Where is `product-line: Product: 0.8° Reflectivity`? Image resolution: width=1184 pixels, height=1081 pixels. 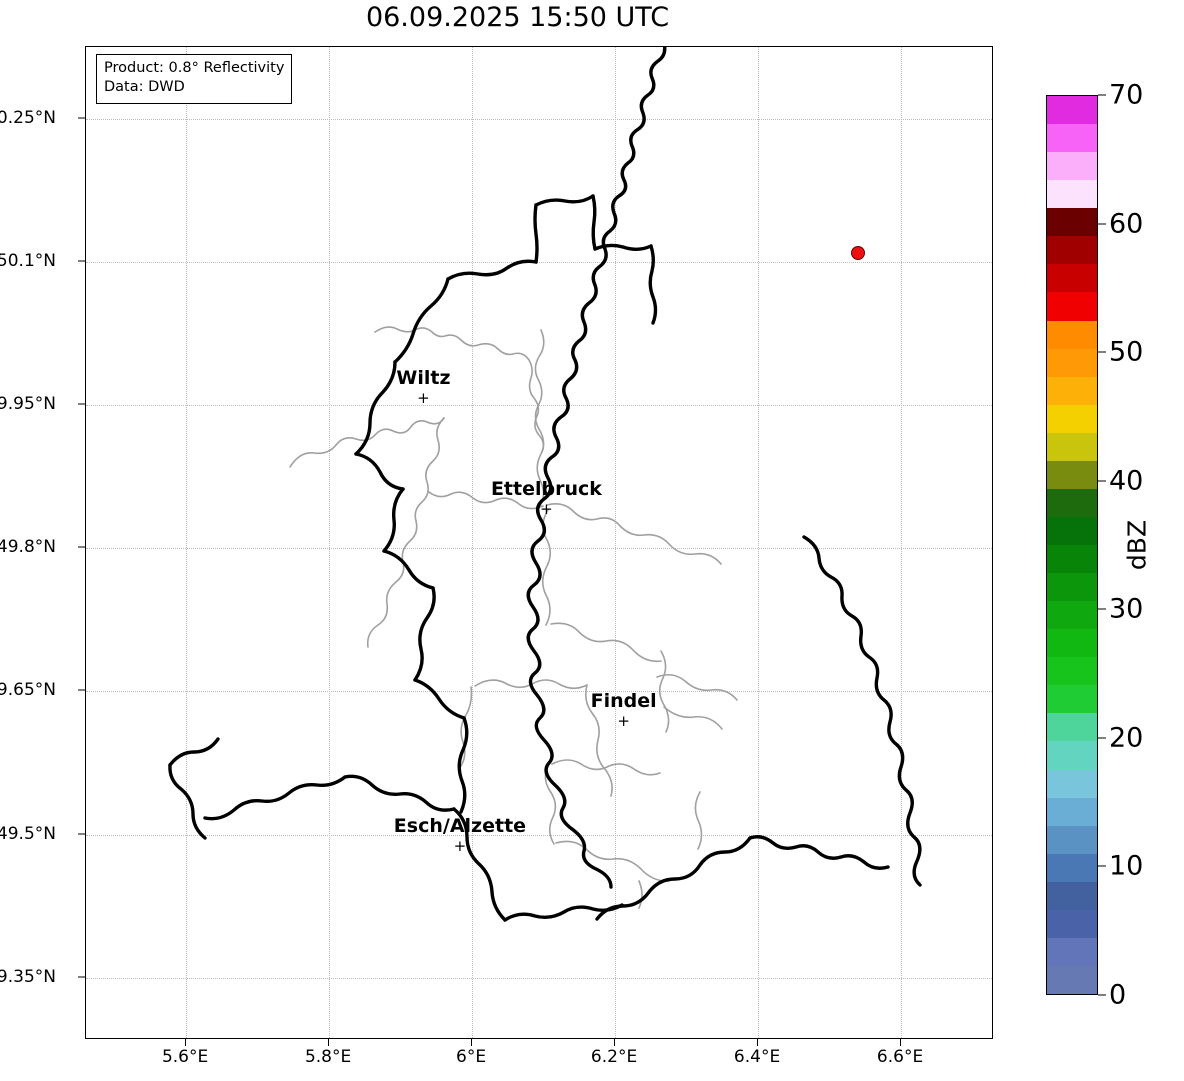
product-line: Product: 0.8° Reflectivity is located at coordinates (194, 68).